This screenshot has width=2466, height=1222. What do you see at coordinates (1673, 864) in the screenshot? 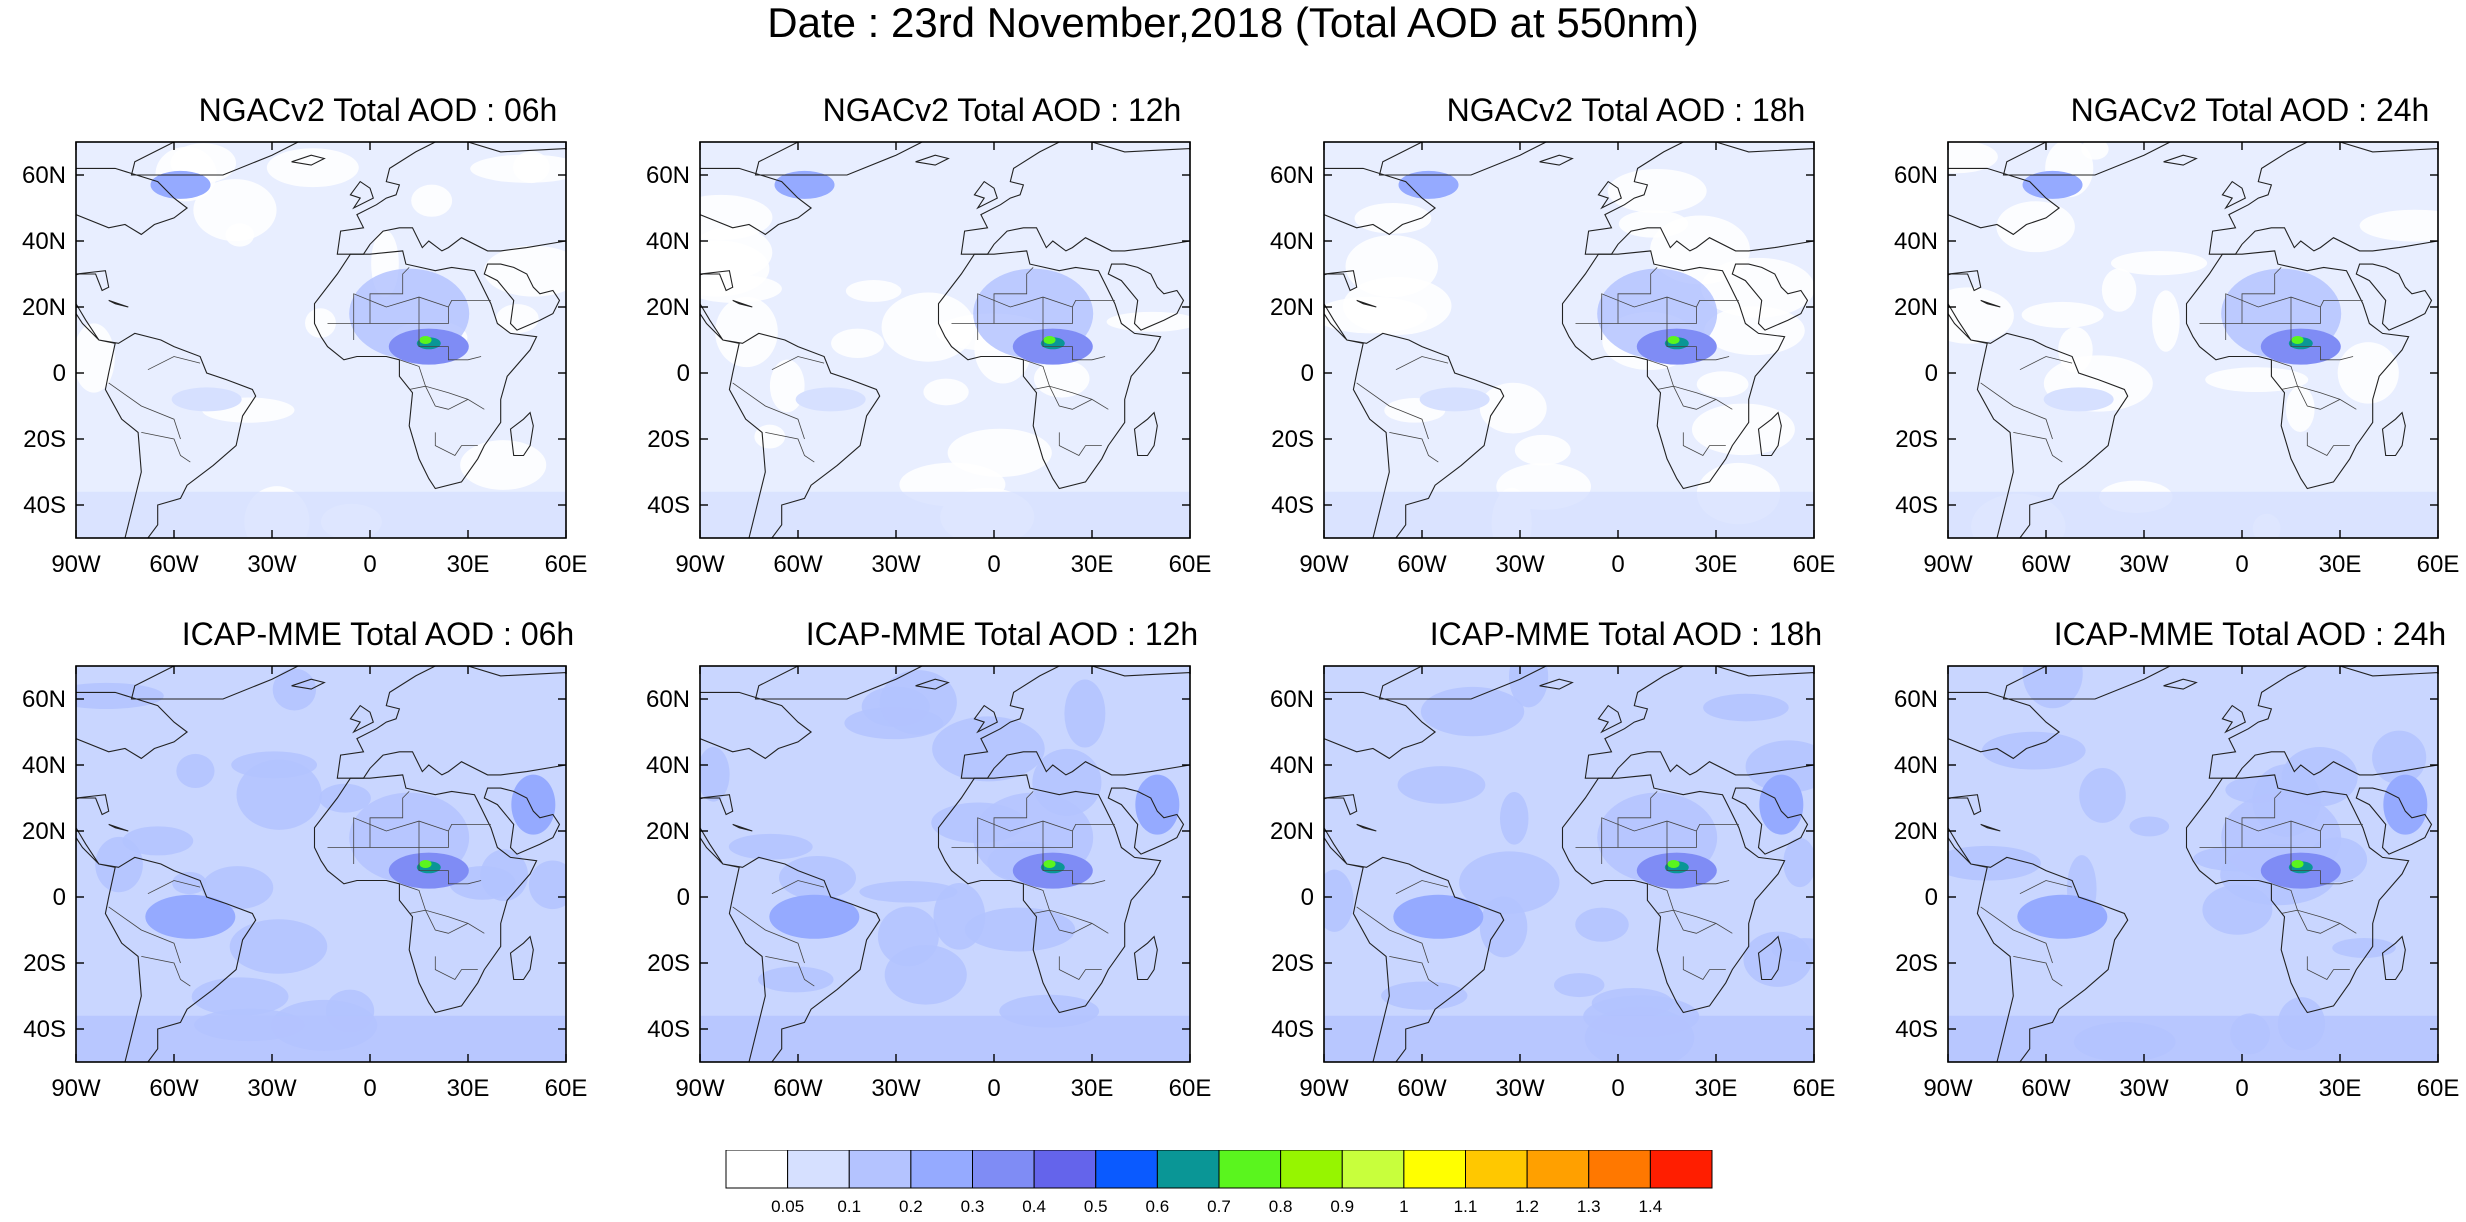
I see `aod-hotspot` at bounding box center [1673, 864].